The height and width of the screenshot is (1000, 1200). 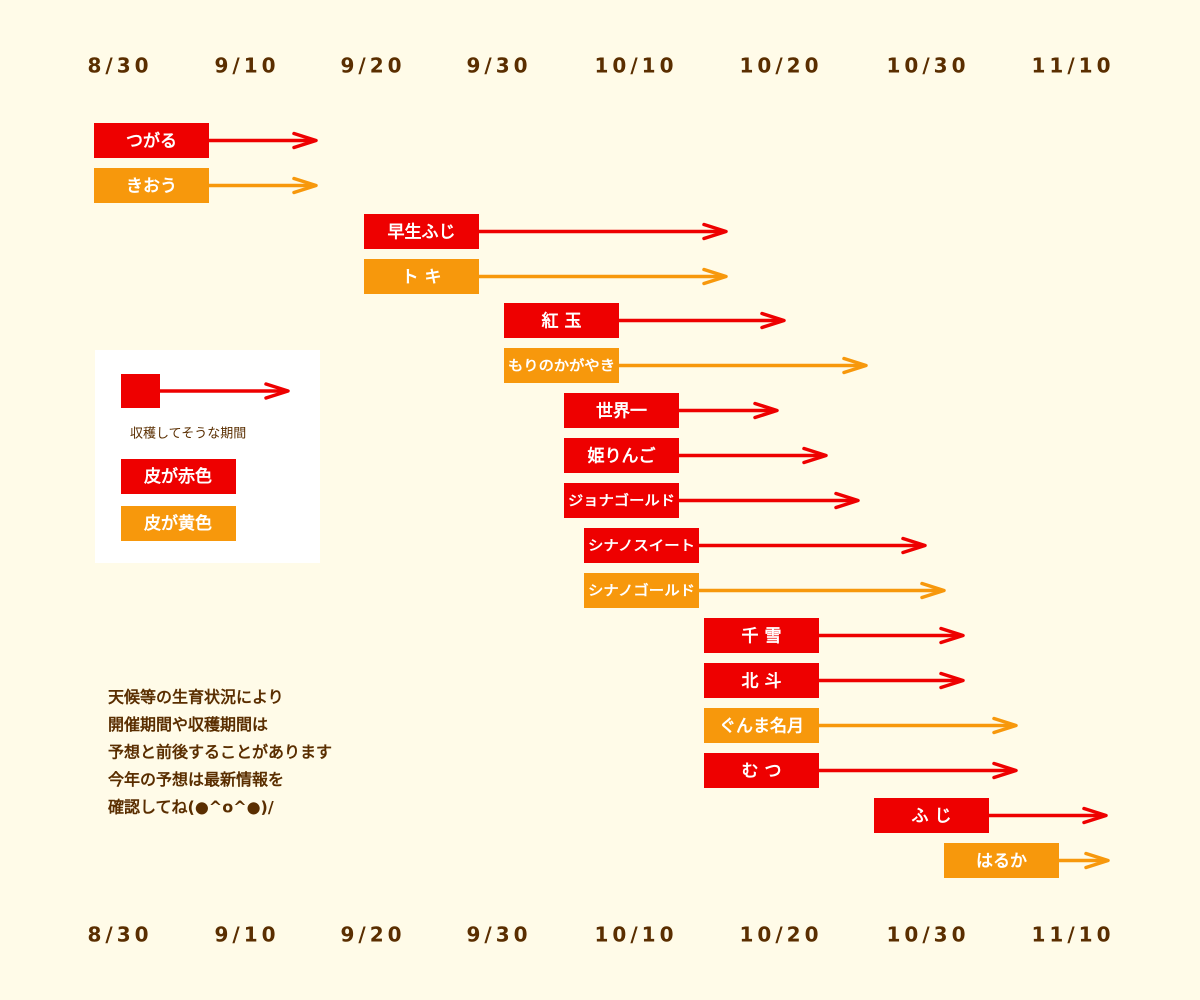 What do you see at coordinates (636, 935) in the screenshot?
I see `date-label-bottom: 10/10` at bounding box center [636, 935].